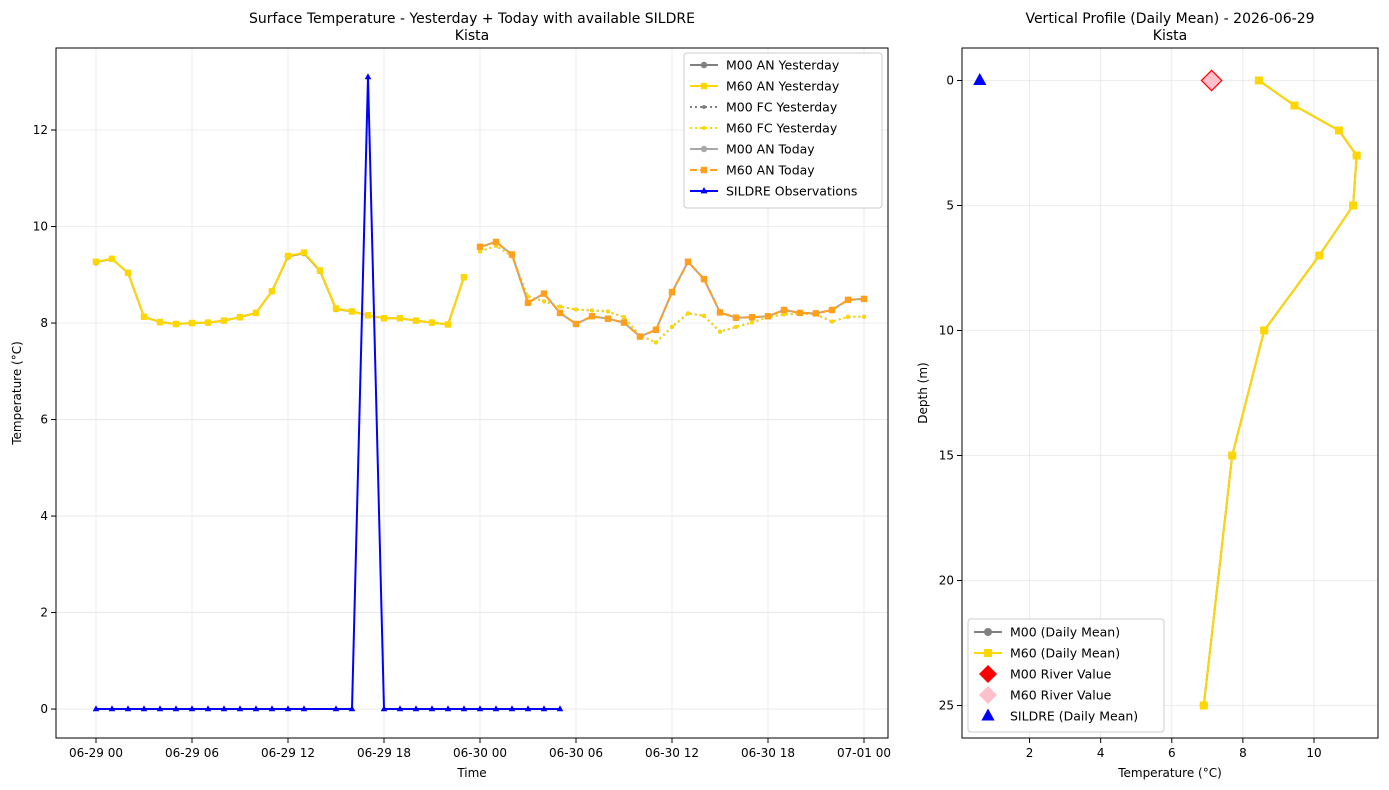 This screenshot has height=790, width=1389. I want to click on legend-label: M00 FC Yesterday, so click(782, 107).